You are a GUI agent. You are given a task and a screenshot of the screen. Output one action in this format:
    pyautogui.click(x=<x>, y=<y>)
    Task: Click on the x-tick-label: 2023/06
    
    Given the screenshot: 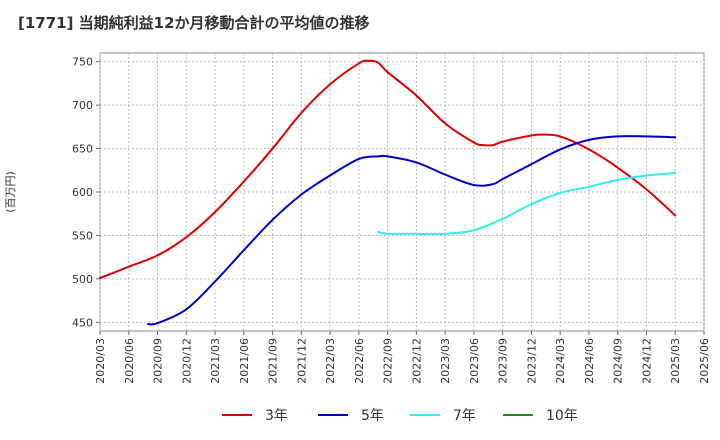 What is the action you would take?
    pyautogui.click(x=474, y=361)
    